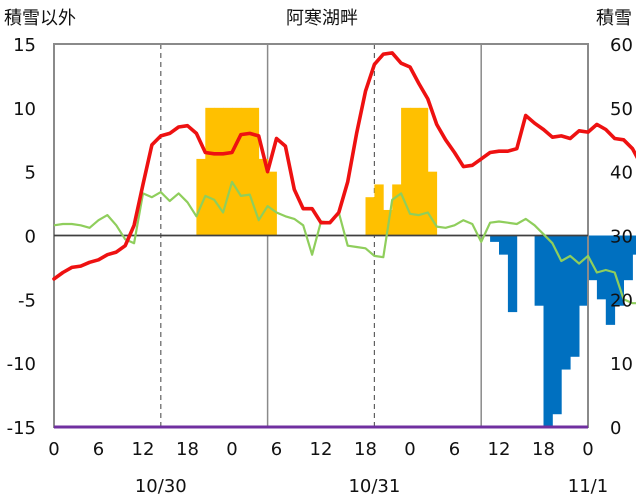 The width and height of the screenshot is (636, 501). Describe the element at coordinates (30, 173) in the screenshot. I see `left-tick-label: 5` at that location.